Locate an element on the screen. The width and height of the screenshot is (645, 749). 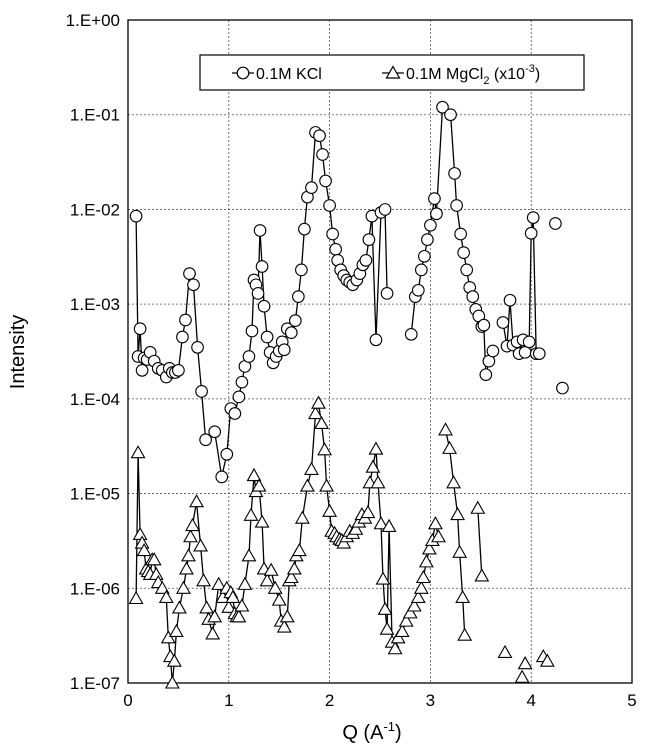
x-tick-label: 2 is located at coordinates (329, 700).